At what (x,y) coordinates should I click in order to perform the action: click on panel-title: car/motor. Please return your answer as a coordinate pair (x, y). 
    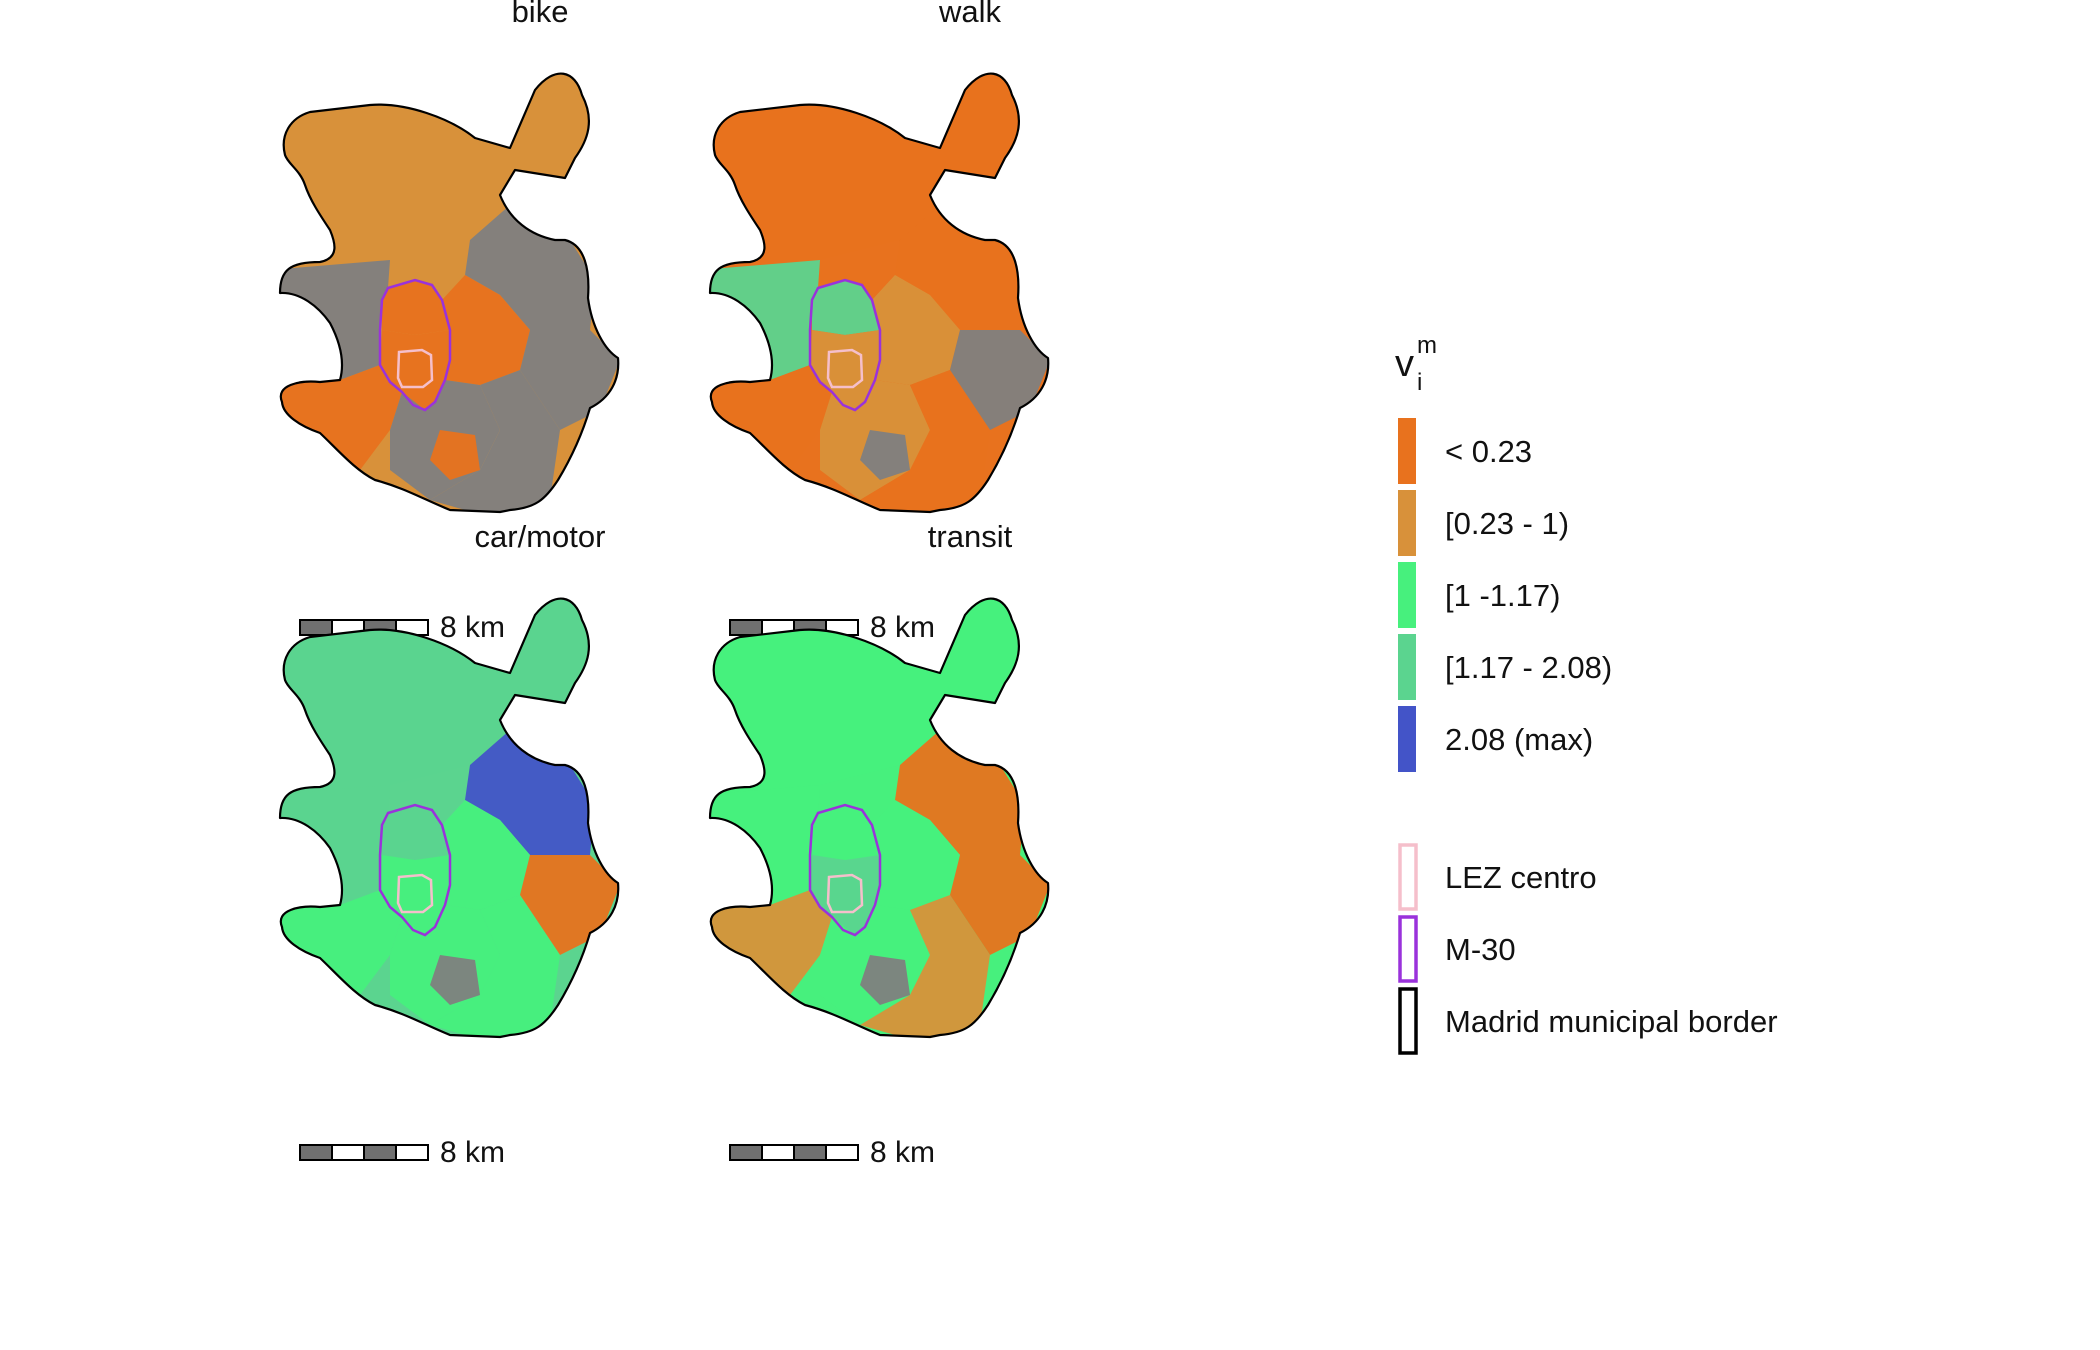
    Looking at the image, I should click on (540, 536).